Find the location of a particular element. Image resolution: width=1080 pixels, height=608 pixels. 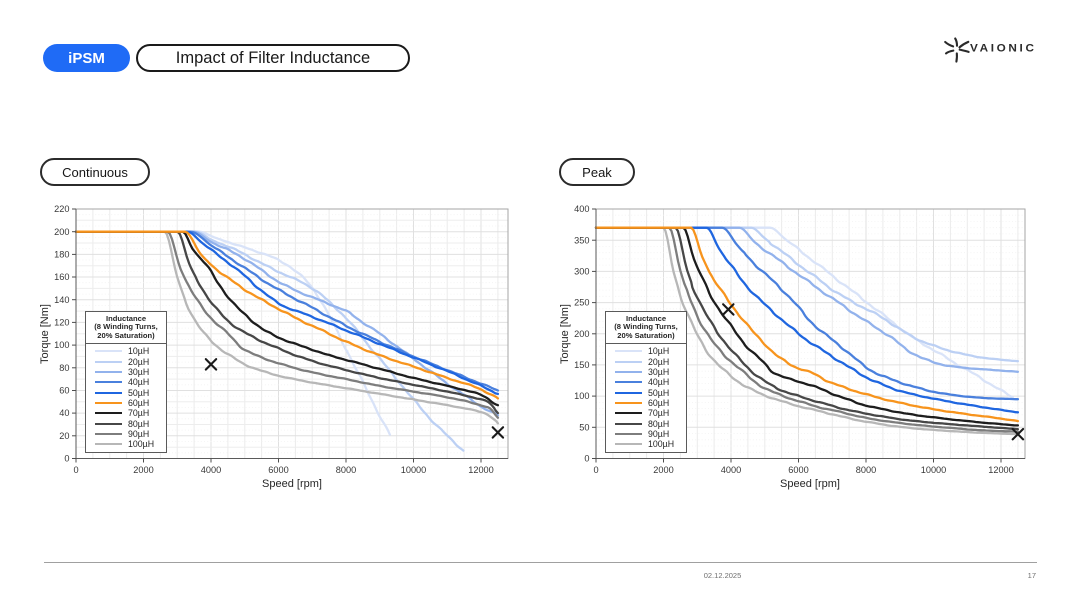

svg-text: 400 is located at coordinates (581, 209).